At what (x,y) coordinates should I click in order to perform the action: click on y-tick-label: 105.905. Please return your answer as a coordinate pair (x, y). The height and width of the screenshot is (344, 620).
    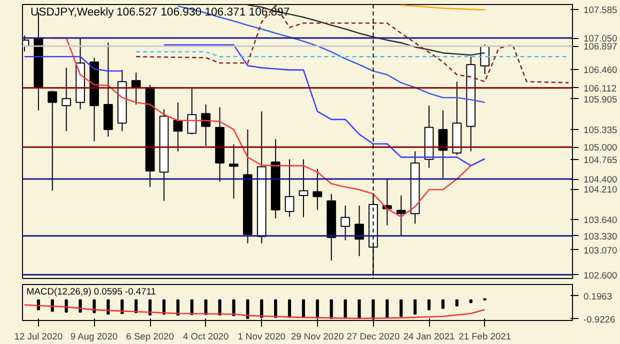
    Looking at the image, I should click on (601, 99).